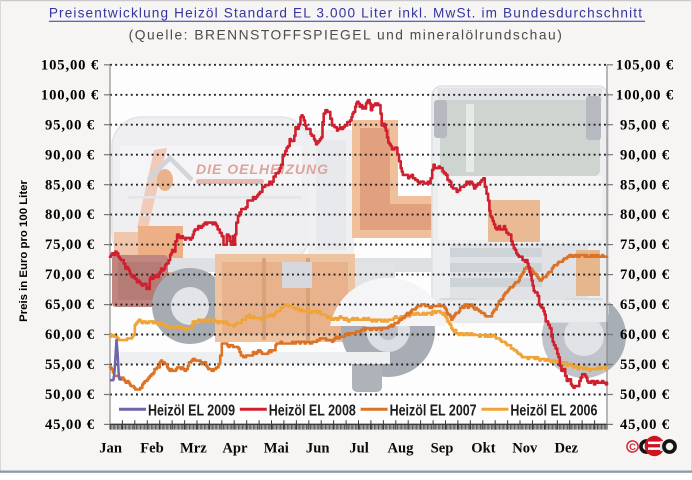  What do you see at coordinates (553, 410) in the screenshot?
I see `svg-text: Heizöl EL 2006` at bounding box center [553, 410].